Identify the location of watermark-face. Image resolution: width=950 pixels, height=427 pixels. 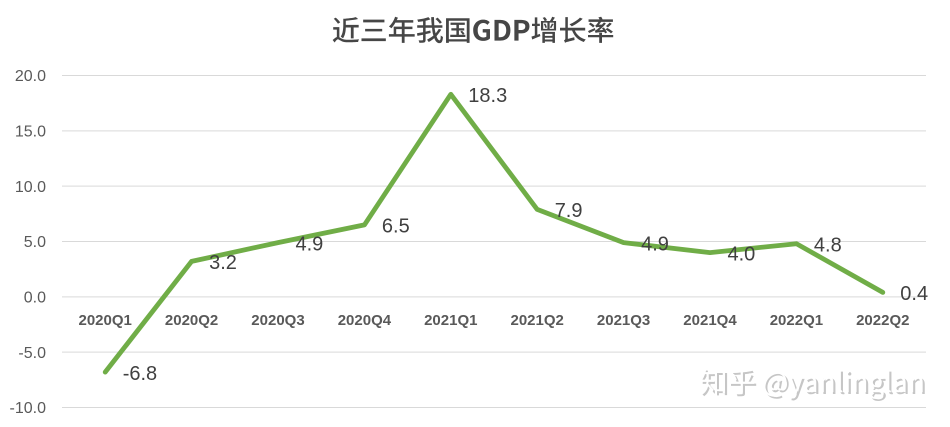
(811, 383).